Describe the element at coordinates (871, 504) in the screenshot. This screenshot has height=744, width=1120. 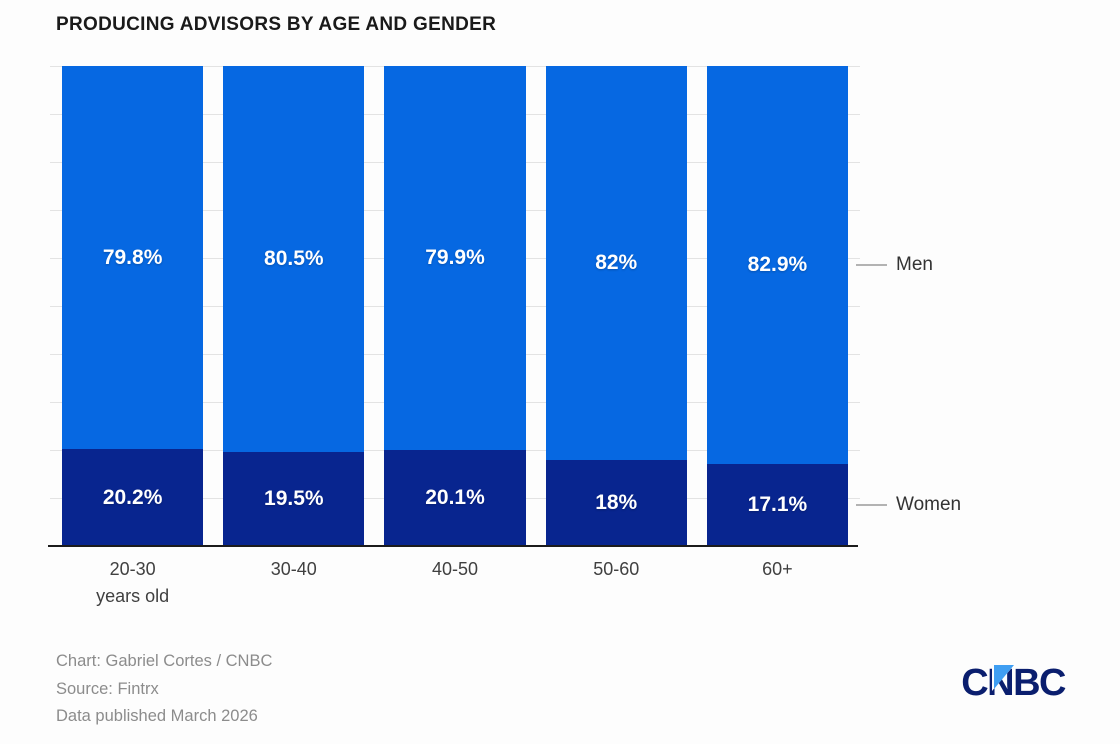
I see `legend-women-tick` at that location.